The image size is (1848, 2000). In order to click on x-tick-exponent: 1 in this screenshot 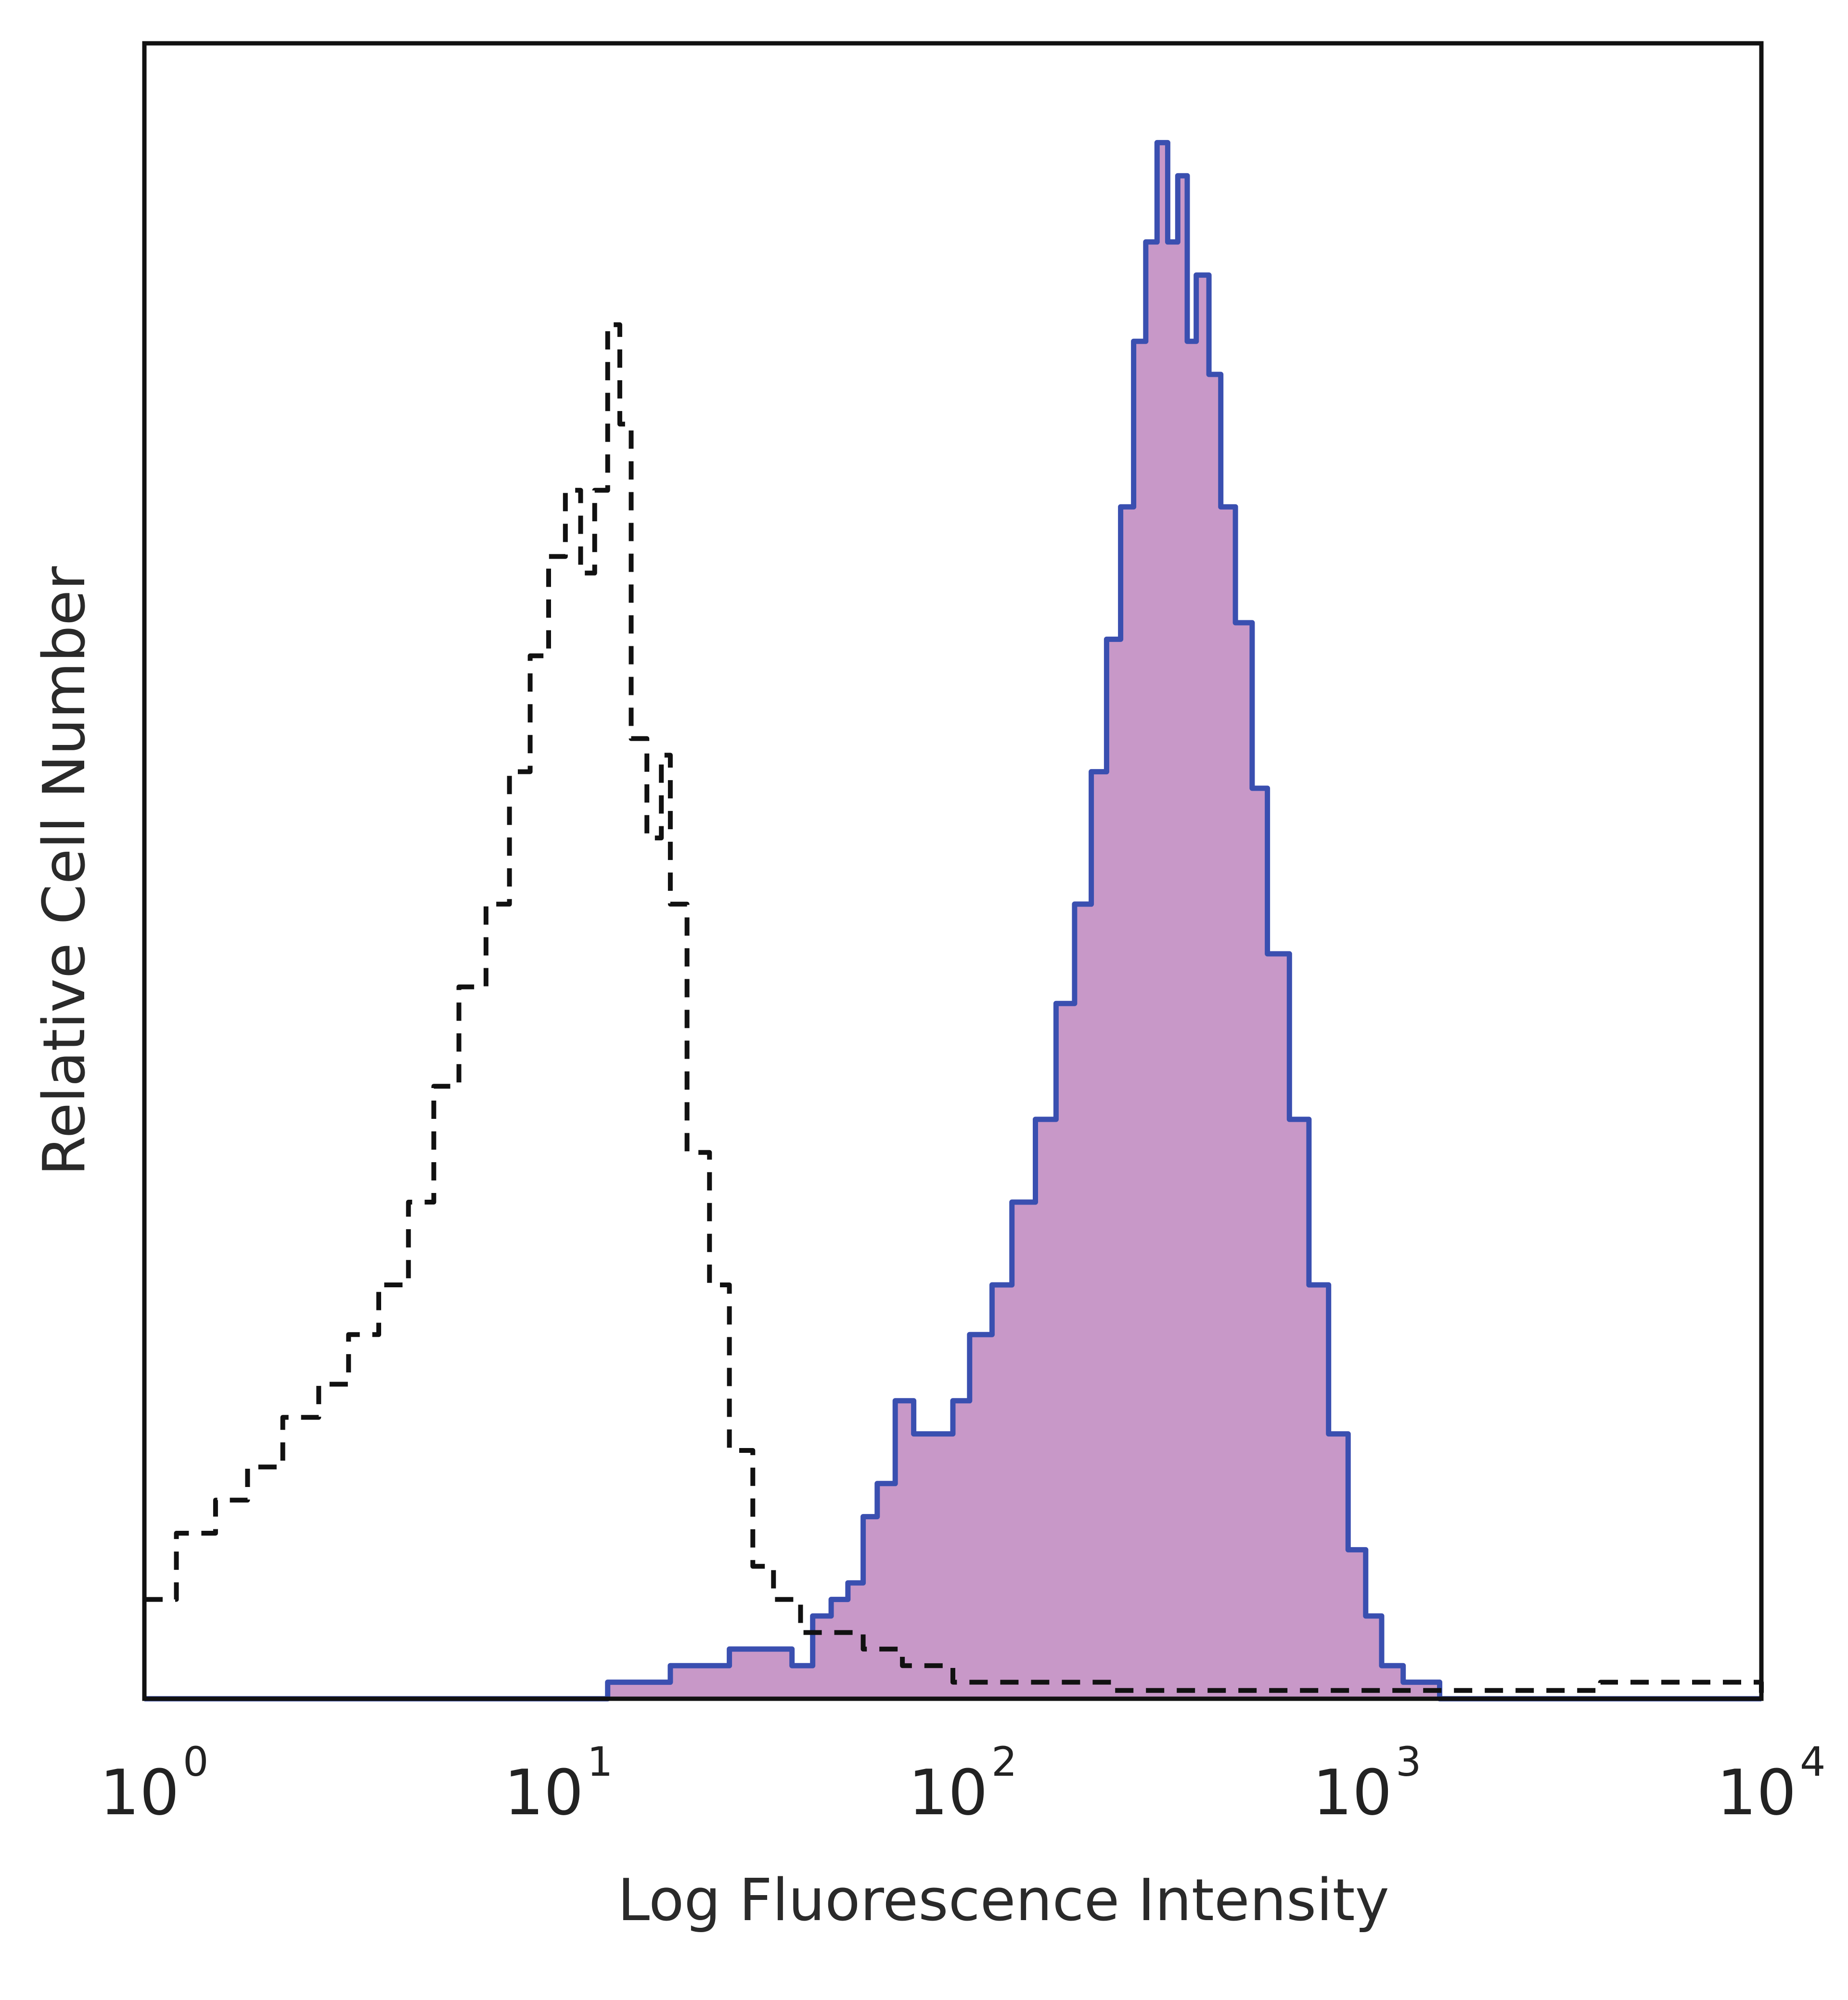, I will do `click(600, 1761)`.